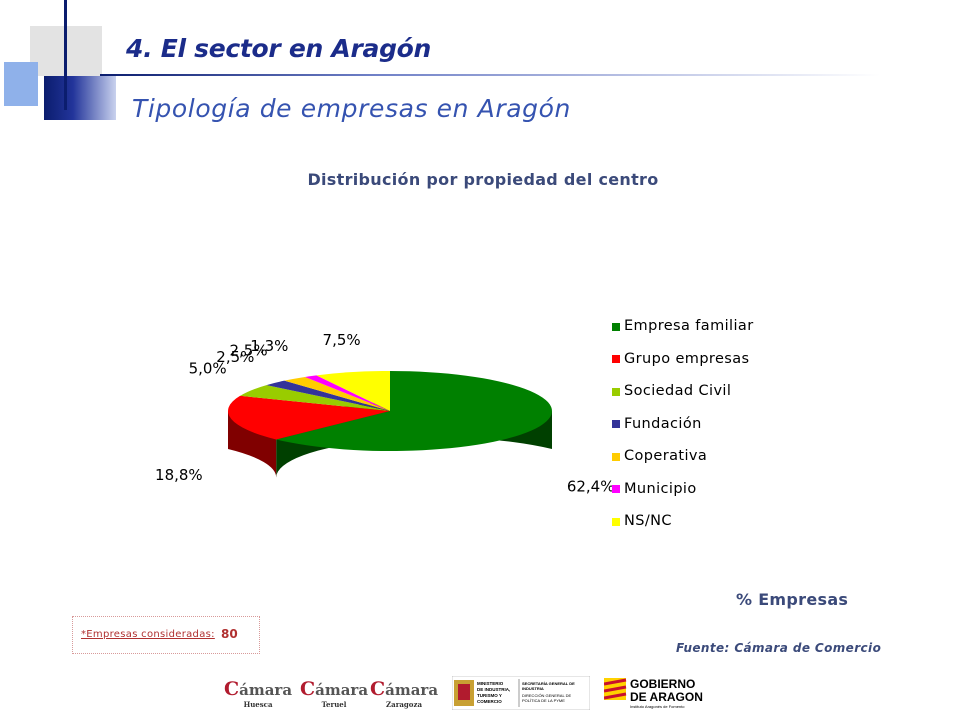  I want to click on legend-item: Empresa familiar, so click(683, 326).